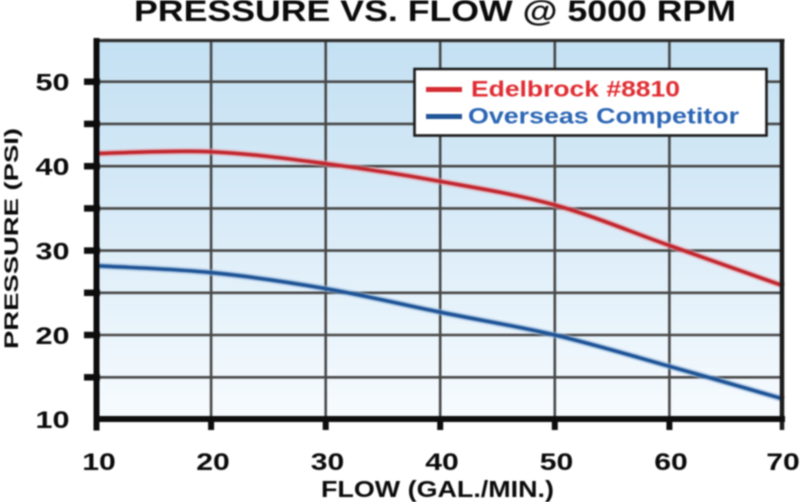 This screenshot has height=502, width=800. What do you see at coordinates (437, 489) in the screenshot?
I see `svg-text: FLOW (GAL./MIN.)` at bounding box center [437, 489].